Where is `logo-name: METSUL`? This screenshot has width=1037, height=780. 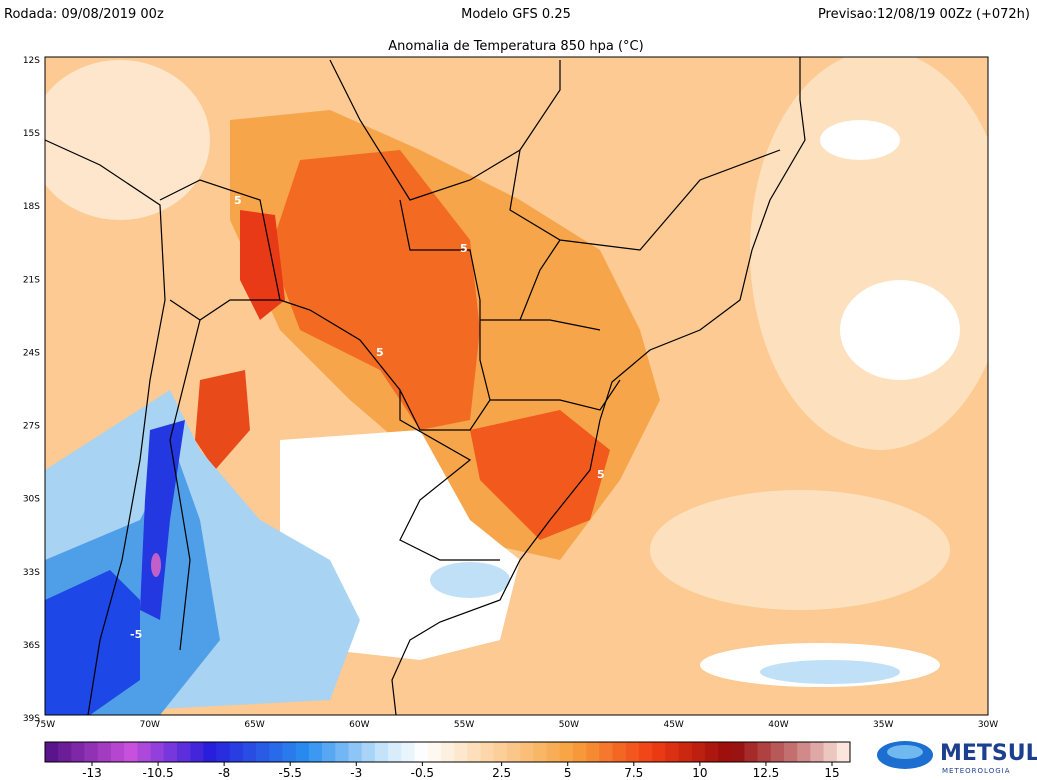
logo-name: METSUL is located at coordinates (988, 753).